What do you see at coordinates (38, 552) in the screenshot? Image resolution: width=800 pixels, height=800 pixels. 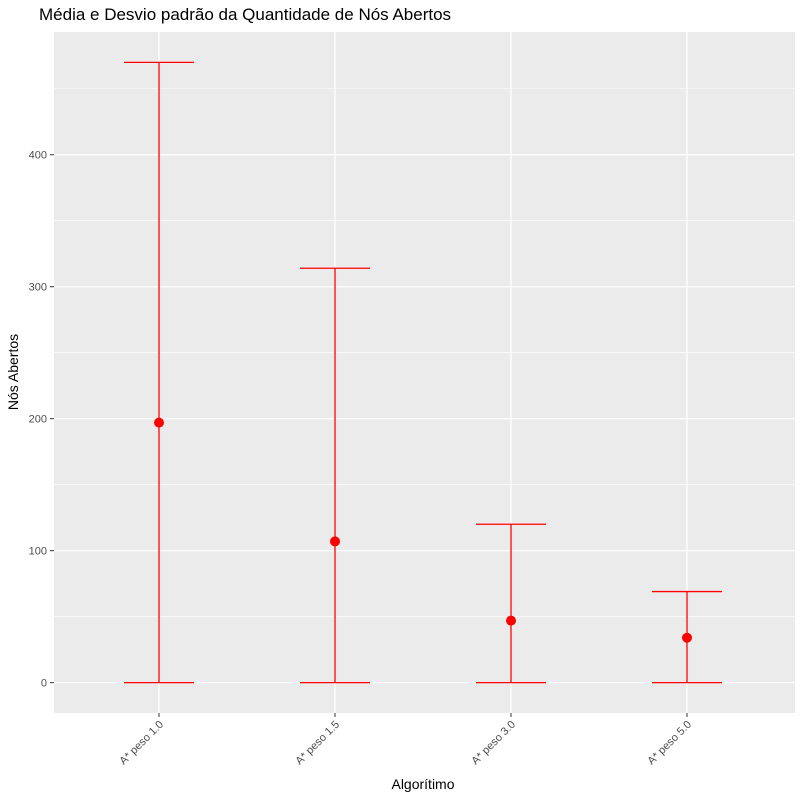 I see `y-tick-label: 100` at bounding box center [38, 552].